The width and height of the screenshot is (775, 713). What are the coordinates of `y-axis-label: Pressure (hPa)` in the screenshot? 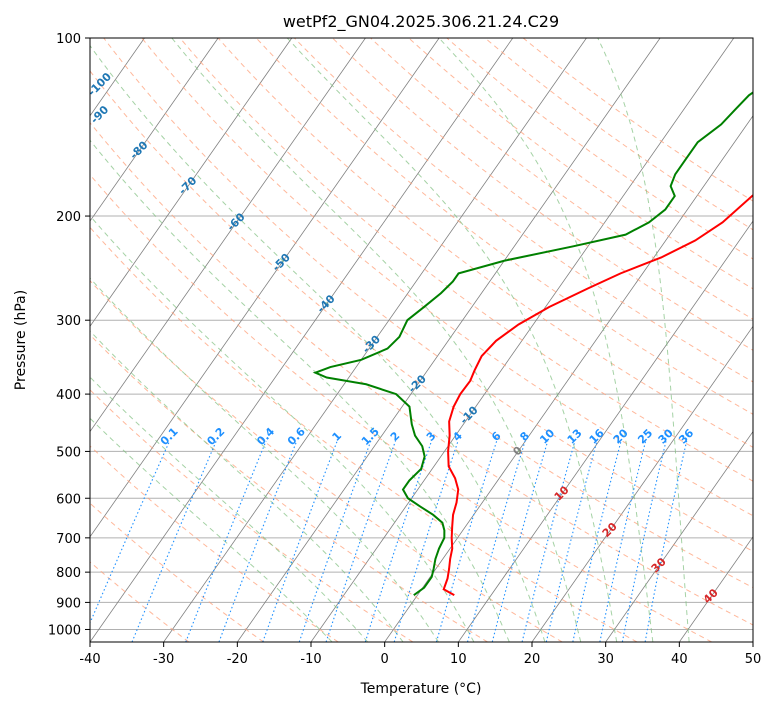 It's located at (21, 340).